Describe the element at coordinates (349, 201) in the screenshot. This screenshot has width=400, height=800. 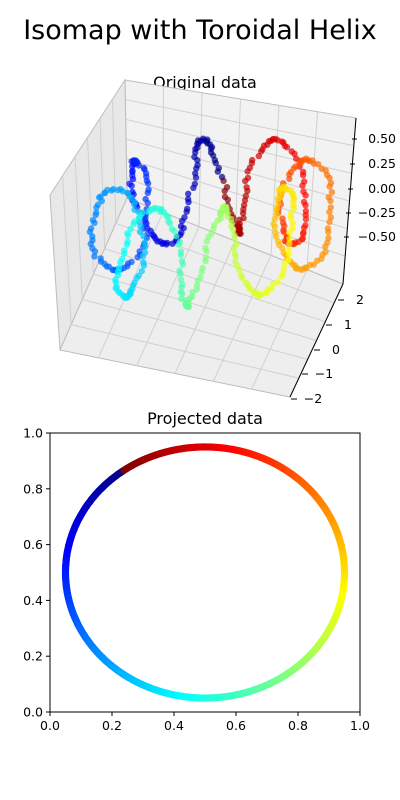
I see `z-axis-line` at that location.